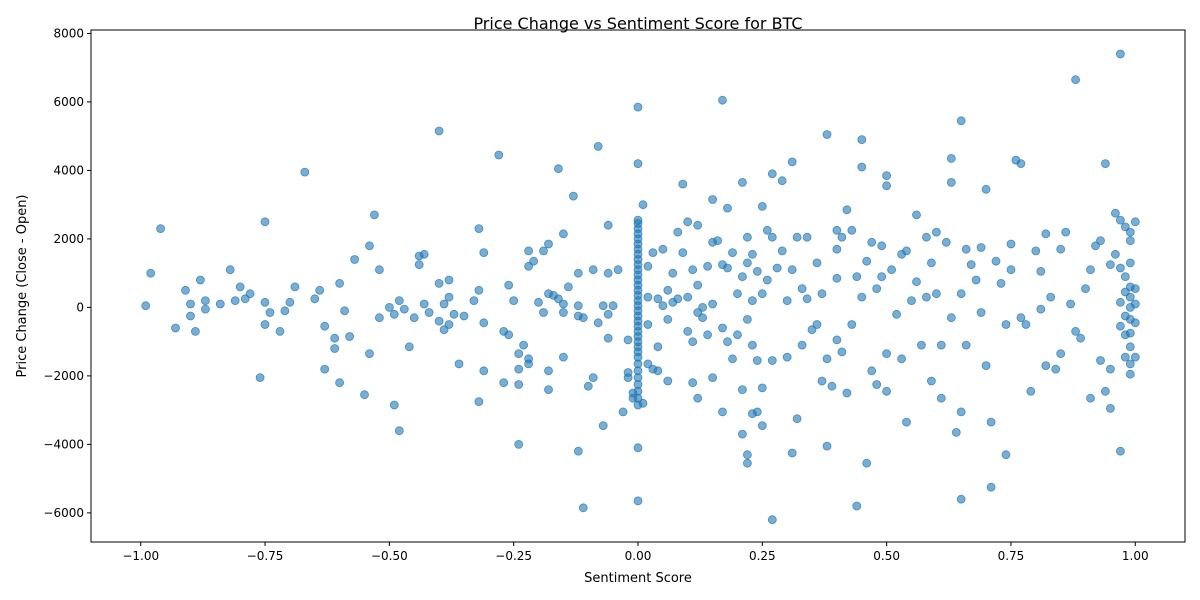 The height and width of the screenshot is (600, 1200). I want to click on y-tick-label: 2000, so click(68, 239).